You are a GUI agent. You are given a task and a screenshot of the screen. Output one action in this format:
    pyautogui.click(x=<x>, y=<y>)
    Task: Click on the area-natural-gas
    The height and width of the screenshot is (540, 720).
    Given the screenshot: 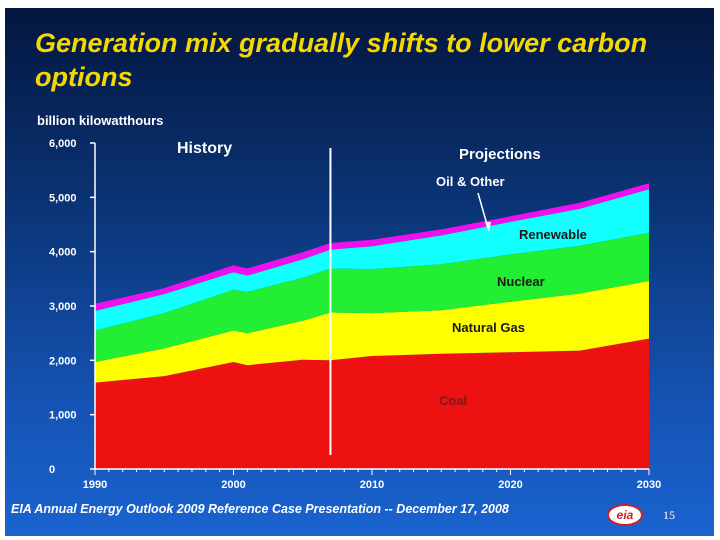 What is the action you would take?
    pyautogui.click(x=372, y=332)
    